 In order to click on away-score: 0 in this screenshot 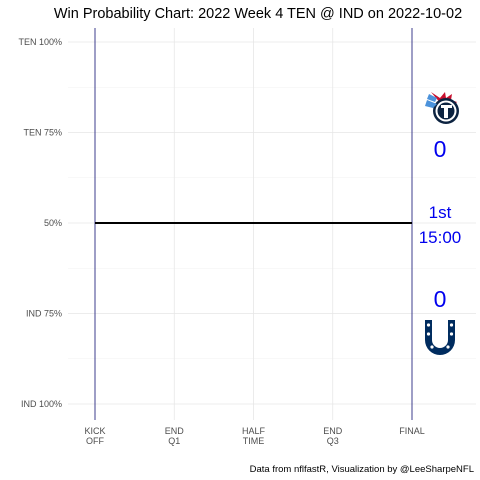, I will do `click(440, 149)`.